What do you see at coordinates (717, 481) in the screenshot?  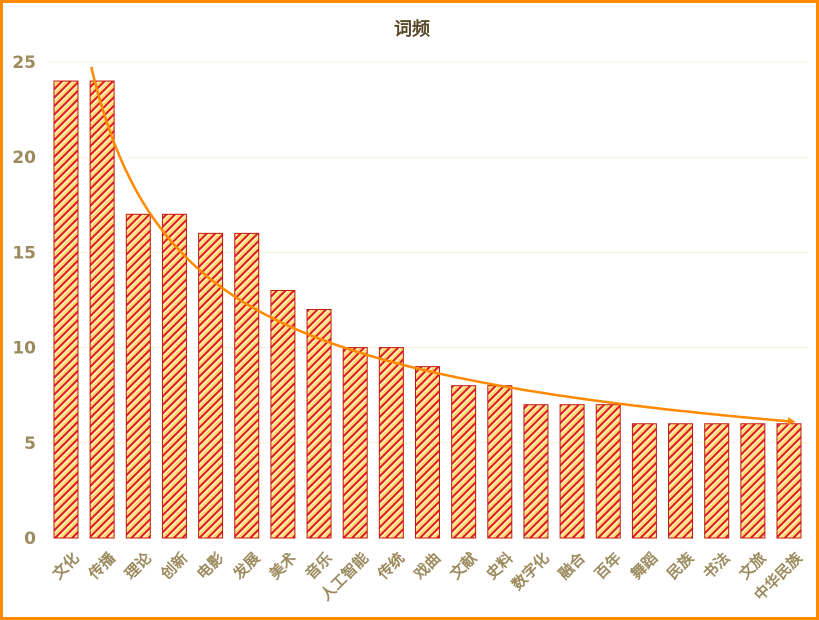 I see `bar-书法` at bounding box center [717, 481].